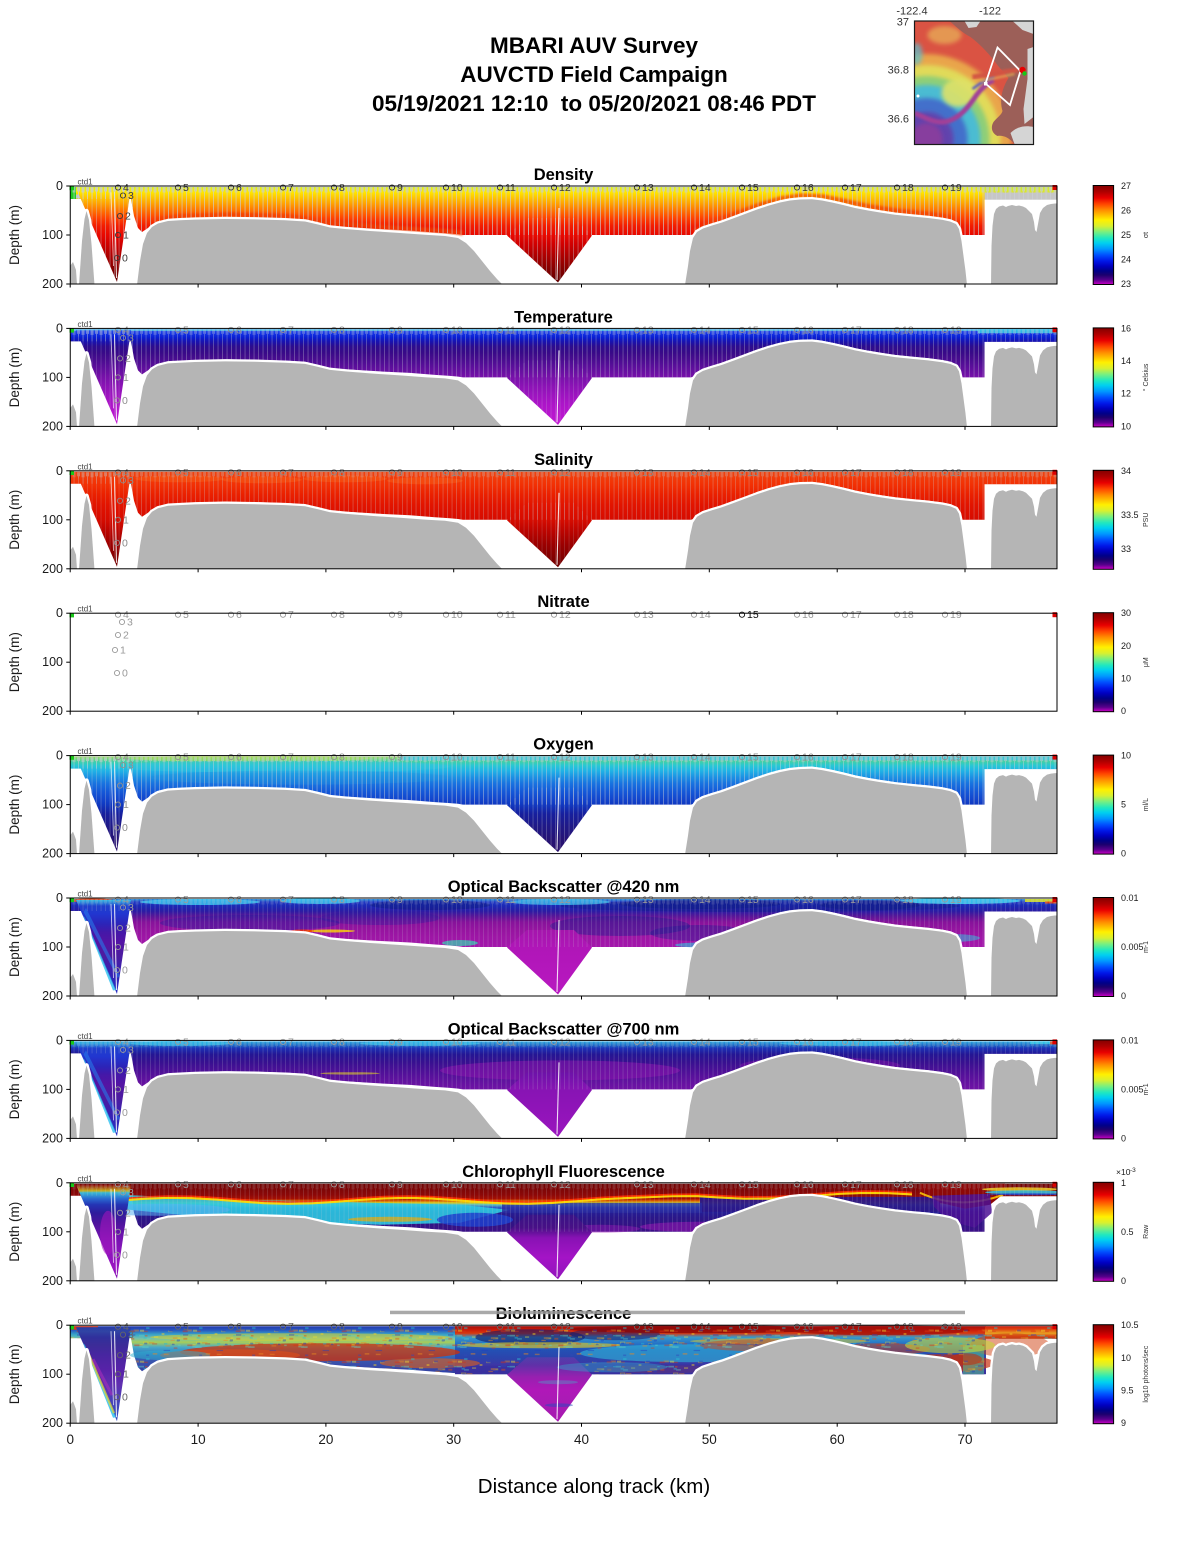 Image resolution: width=1188 pixels, height=1548 pixels. What do you see at coordinates (1130, 898) in the screenshot?
I see `svg-text: 0.01` at bounding box center [1130, 898].